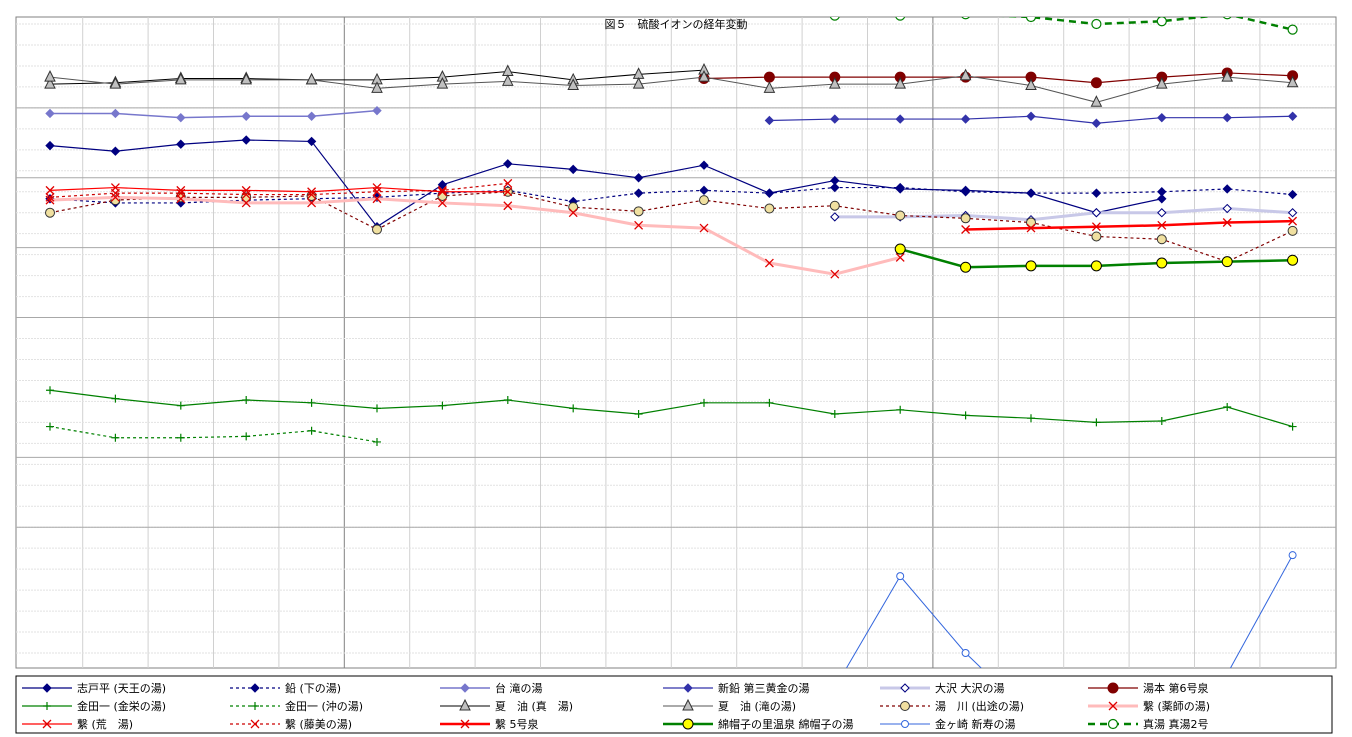  I want to click on series-台 滝の湯, so click(213, 114).